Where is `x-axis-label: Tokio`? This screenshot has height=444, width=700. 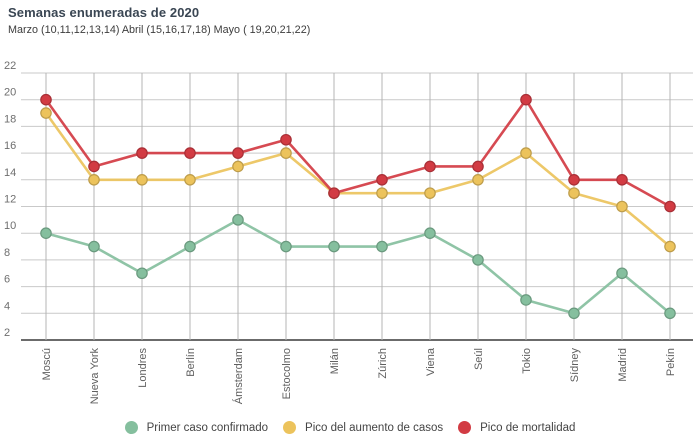
x-axis-label: Tokio is located at coordinates (527, 361).